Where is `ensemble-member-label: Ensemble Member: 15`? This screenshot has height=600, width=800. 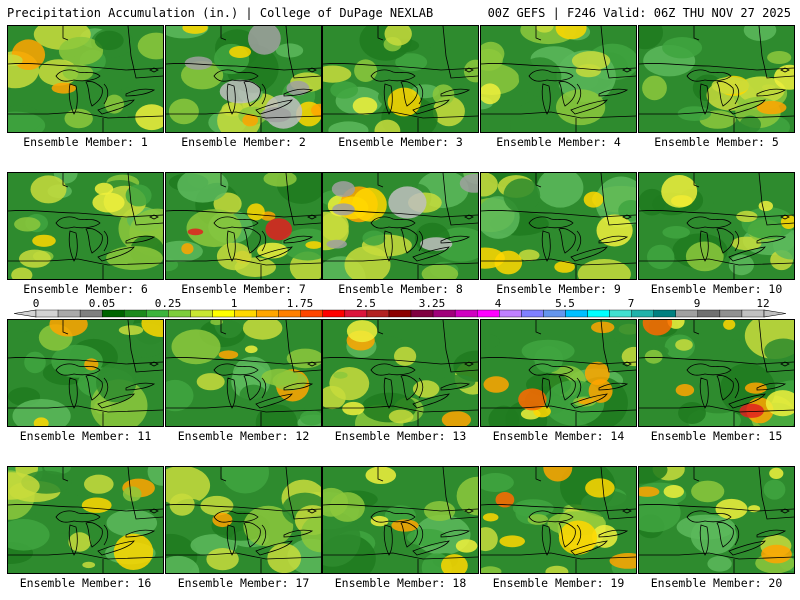 ensemble-member-label: Ensemble Member: 15 is located at coordinates (716, 436).